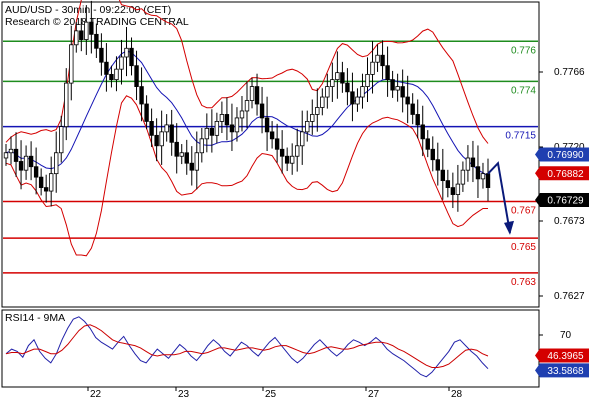 The width and height of the screenshot is (590, 400). I want to click on level-label: 0.774, so click(523, 90).